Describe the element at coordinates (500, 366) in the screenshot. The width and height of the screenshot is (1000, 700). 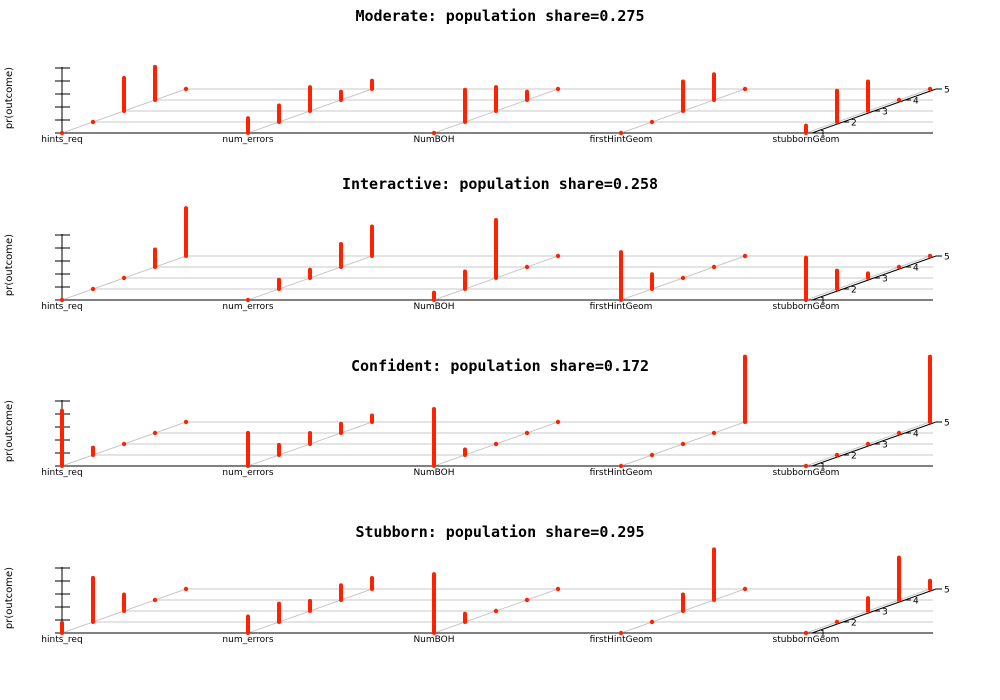
I see `panel-title: Confident: population share=0.172` at that location.